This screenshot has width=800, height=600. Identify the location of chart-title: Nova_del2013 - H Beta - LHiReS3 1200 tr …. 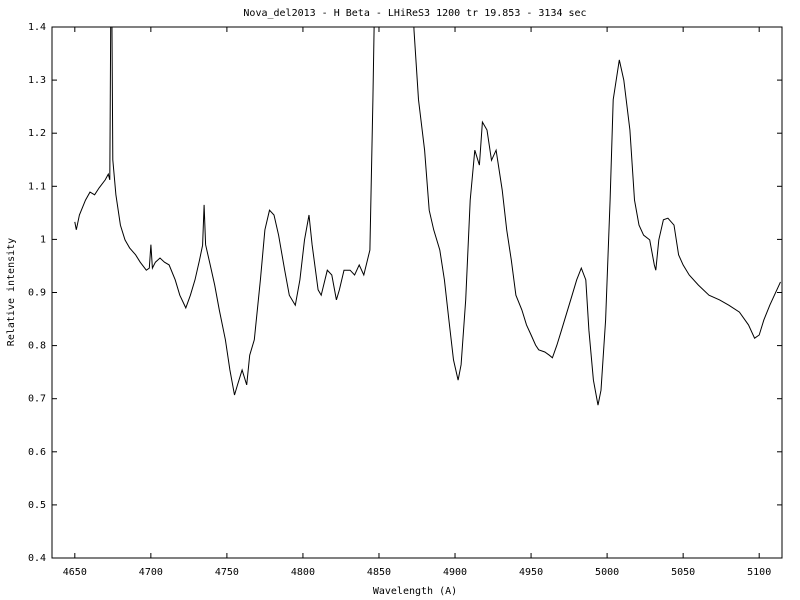
(414, 13).